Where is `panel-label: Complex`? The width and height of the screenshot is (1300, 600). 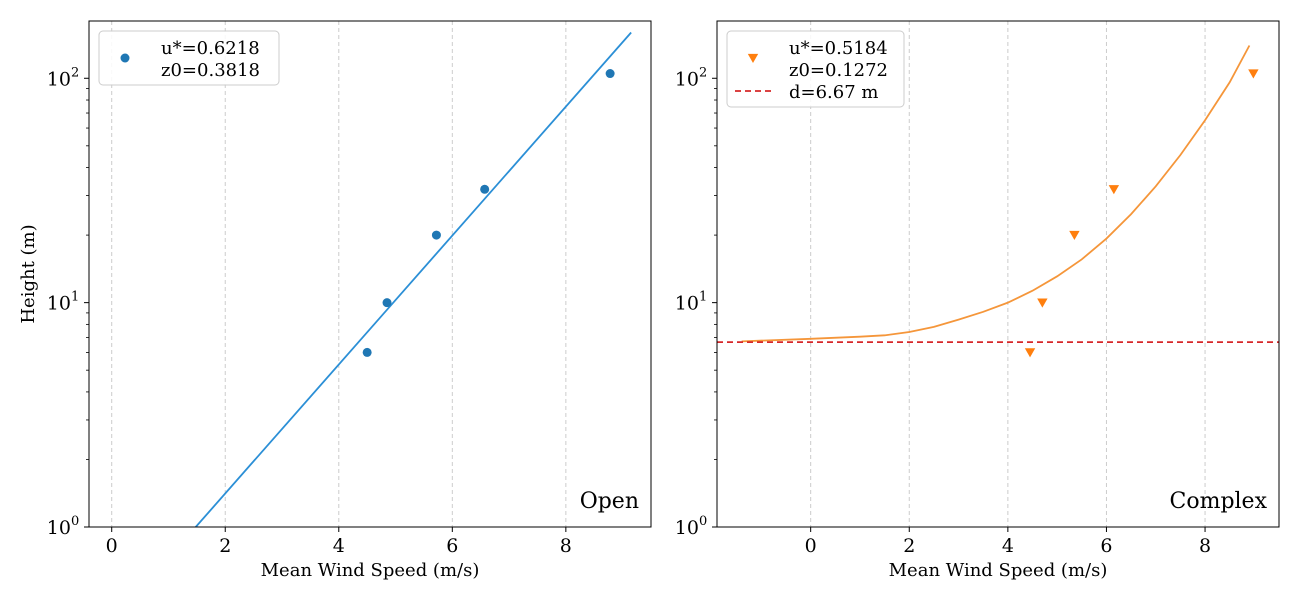 panel-label: Complex is located at coordinates (1219, 501).